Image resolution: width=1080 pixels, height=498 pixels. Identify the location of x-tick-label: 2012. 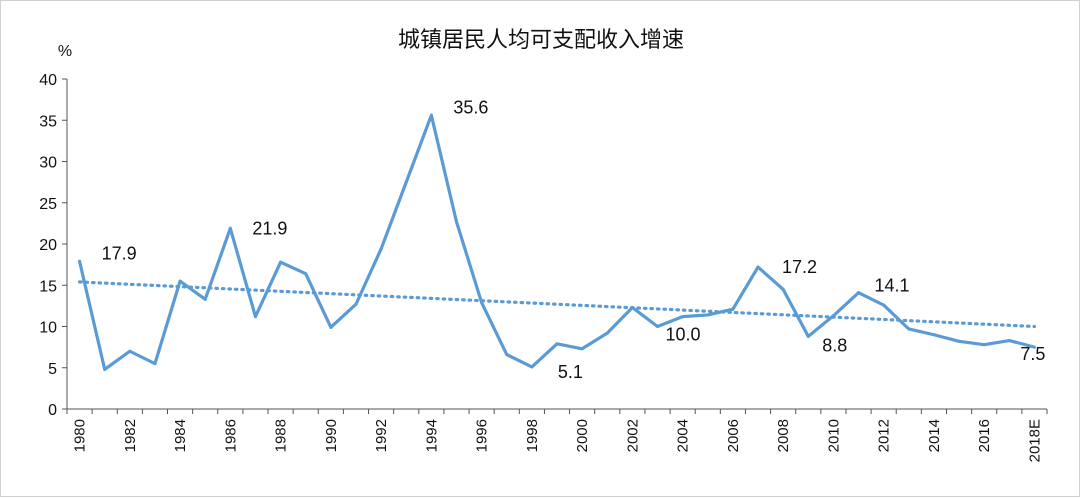
(884, 435).